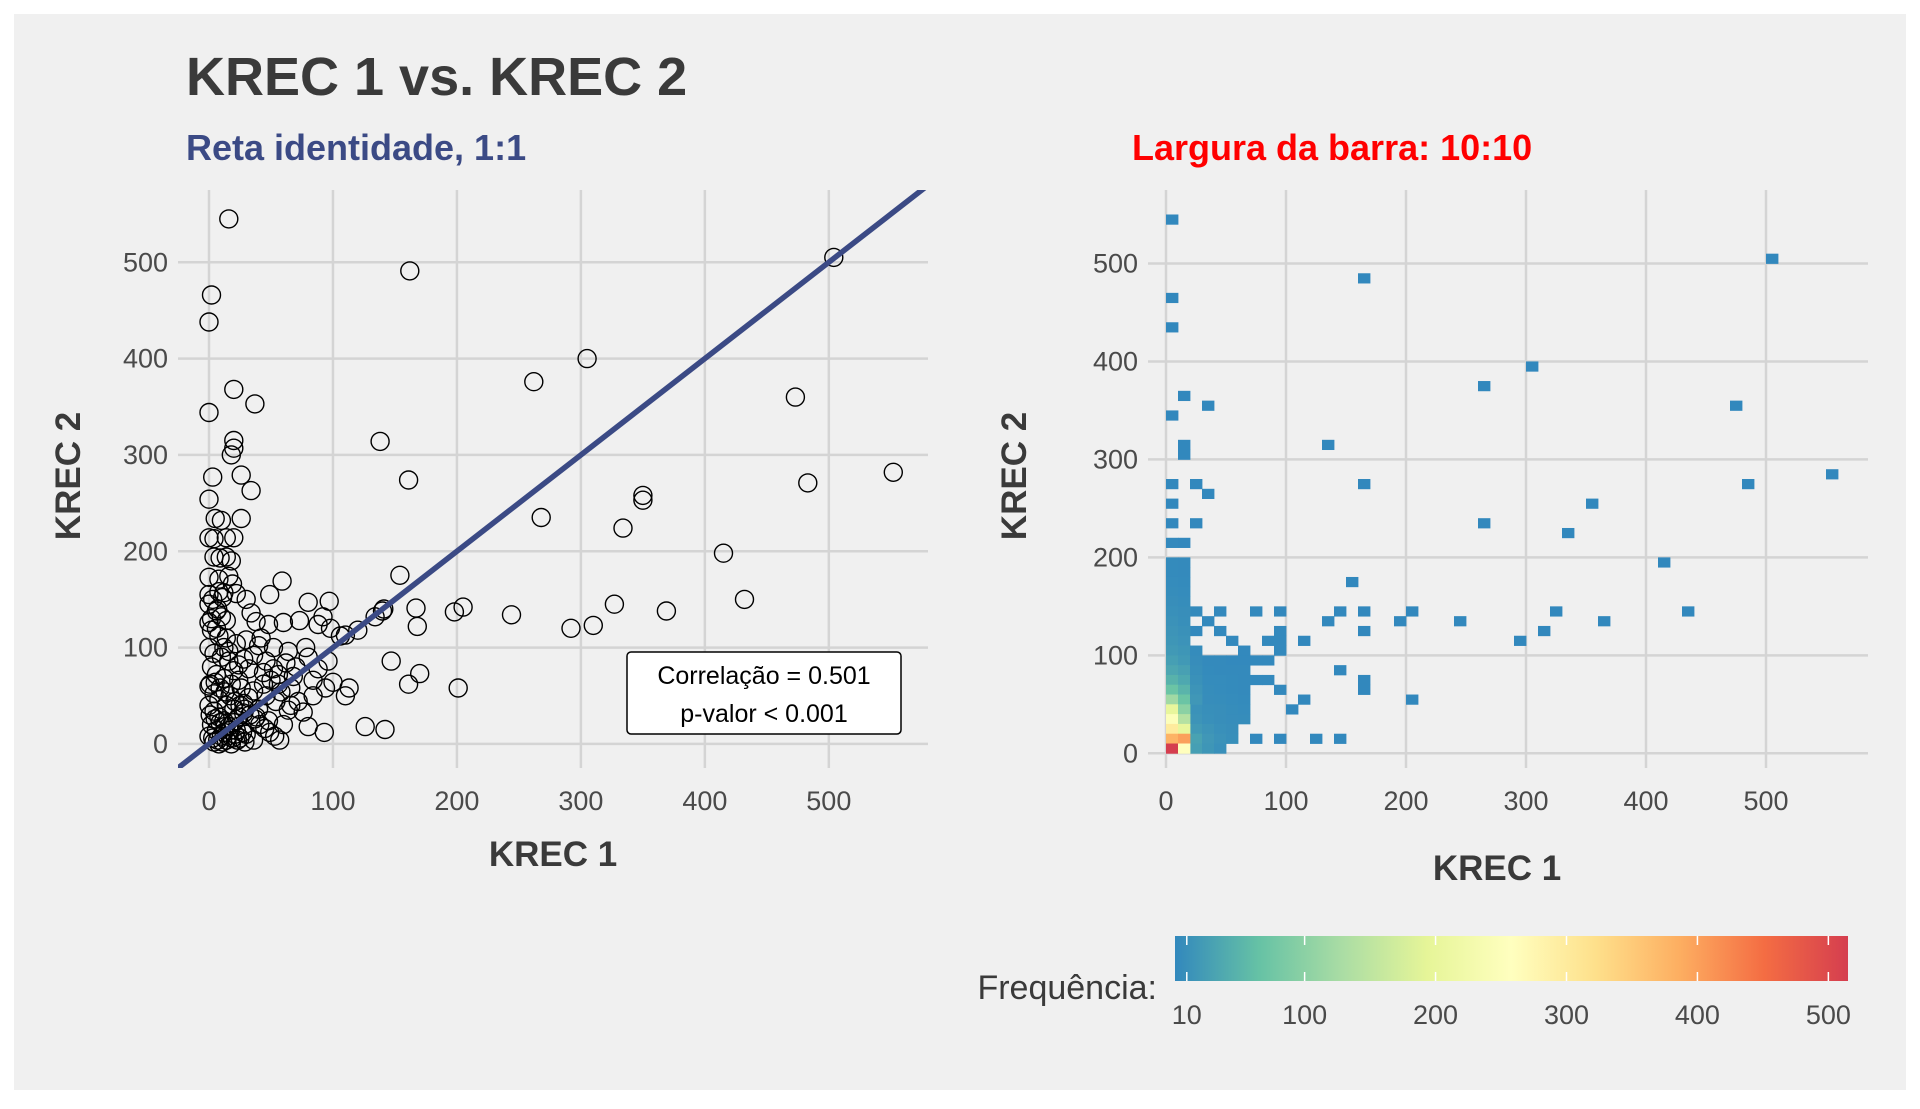  What do you see at coordinates (68, 476) in the screenshot?
I see `left-y-axis-title: KREC 2` at bounding box center [68, 476].